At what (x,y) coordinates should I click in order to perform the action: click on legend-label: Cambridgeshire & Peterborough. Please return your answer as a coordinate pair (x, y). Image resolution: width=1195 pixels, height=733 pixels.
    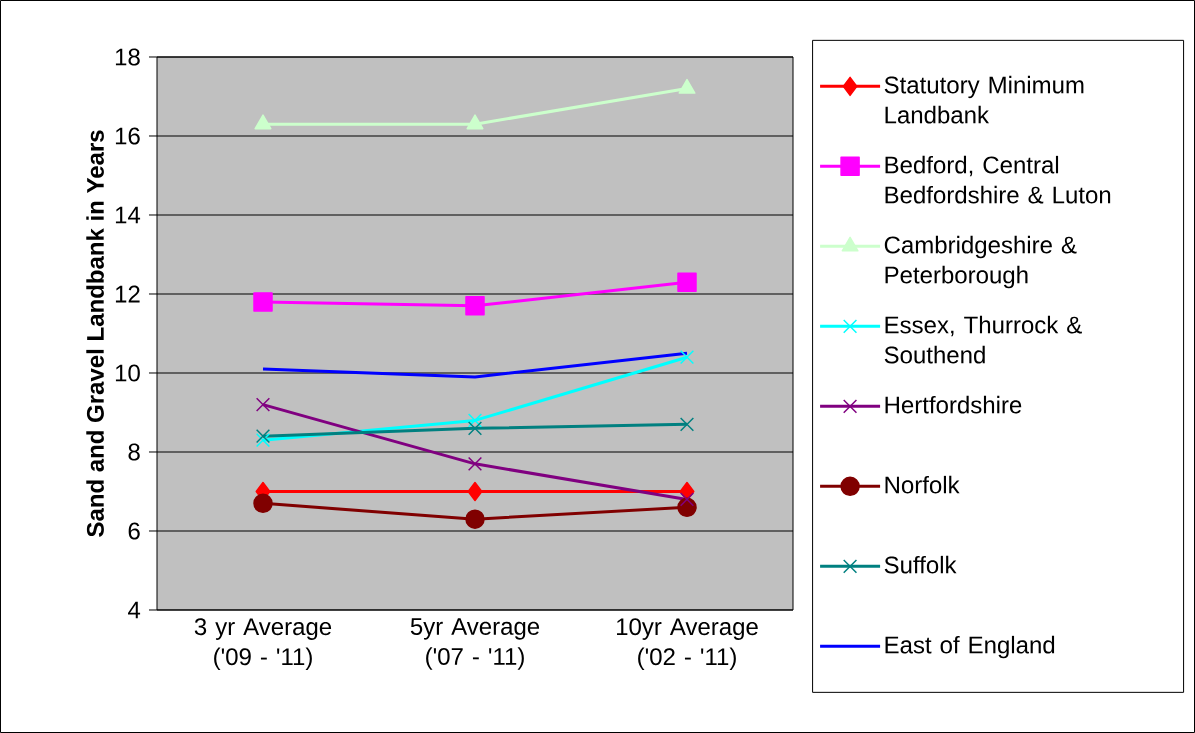
    Looking at the image, I should click on (980, 262).